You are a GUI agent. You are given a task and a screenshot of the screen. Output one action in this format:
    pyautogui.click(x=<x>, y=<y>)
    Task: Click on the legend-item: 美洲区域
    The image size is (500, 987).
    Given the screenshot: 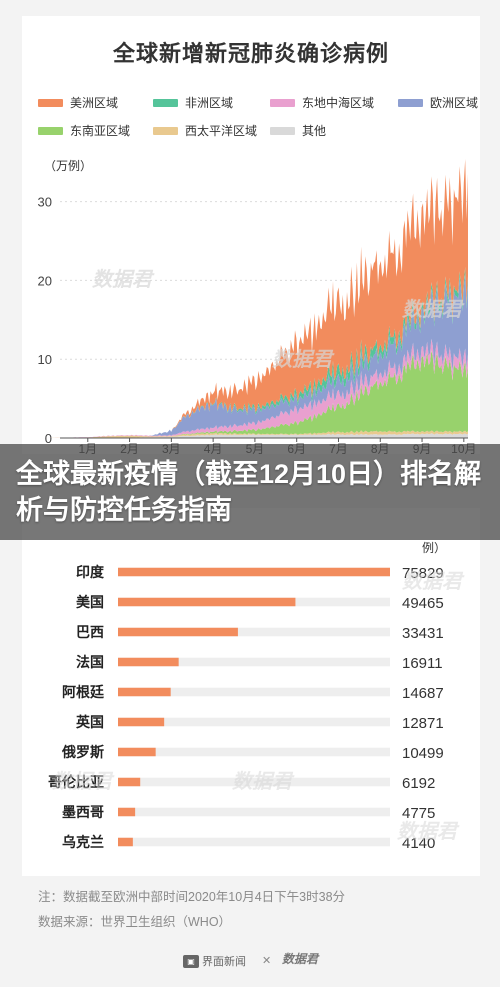 What is the action you would take?
    pyautogui.click(x=78, y=102)
    